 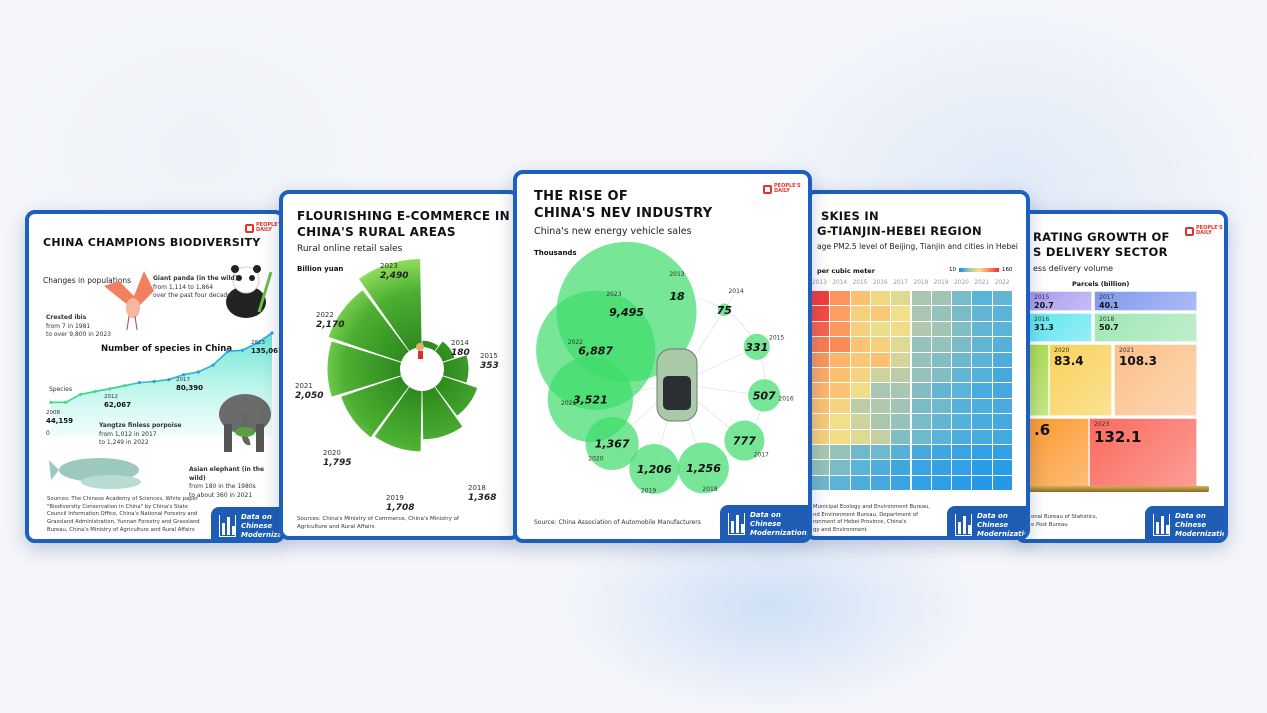 I want to click on data-point-2017, so click(x=184, y=375).